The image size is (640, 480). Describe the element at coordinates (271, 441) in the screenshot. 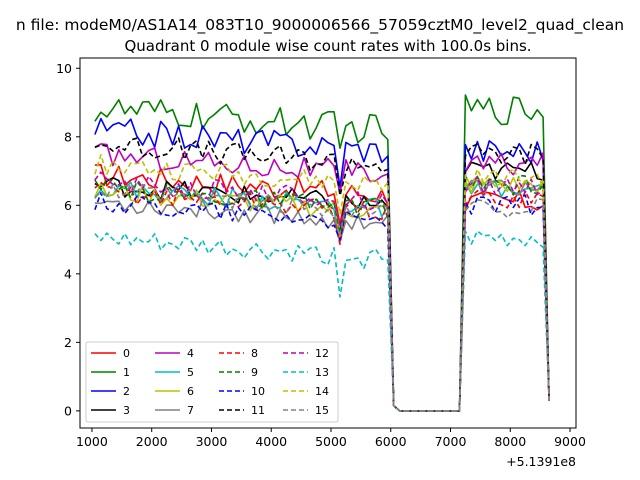

I see `x-tick-label: 4000` at that location.